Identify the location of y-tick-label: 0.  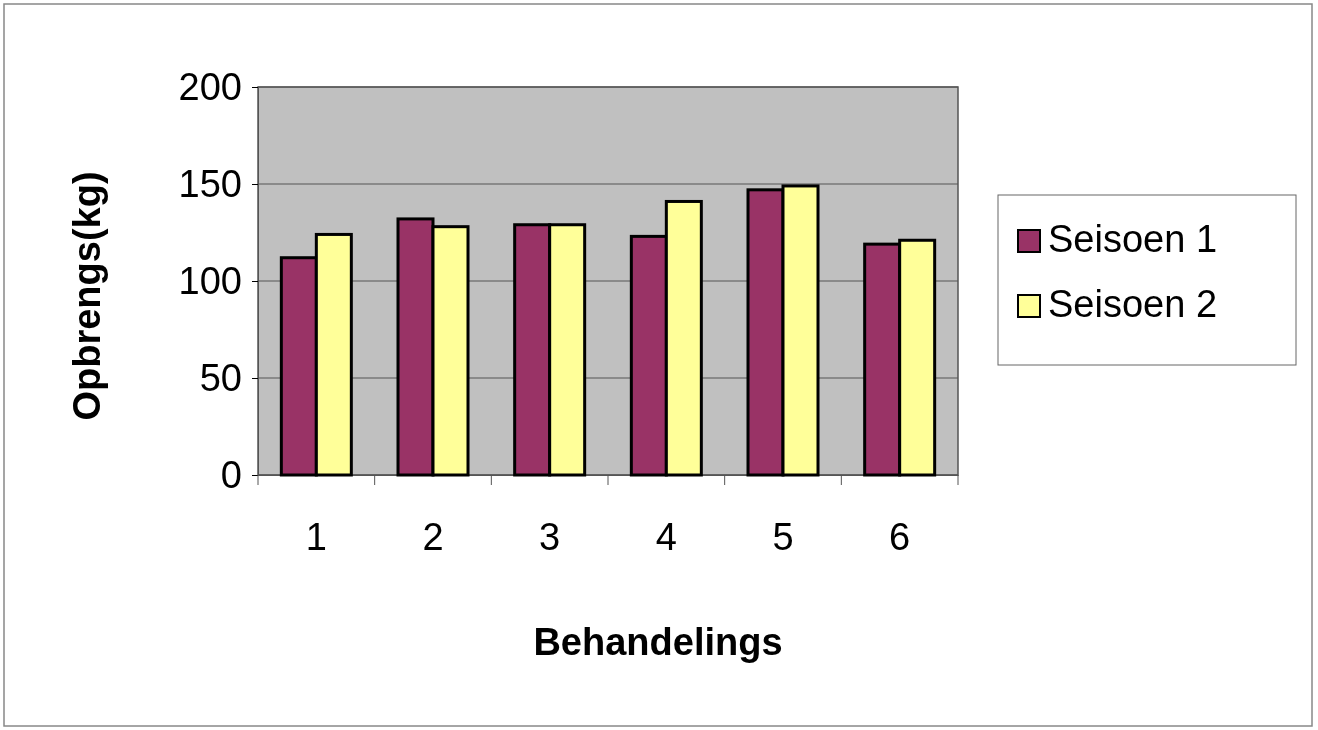
(231, 474).